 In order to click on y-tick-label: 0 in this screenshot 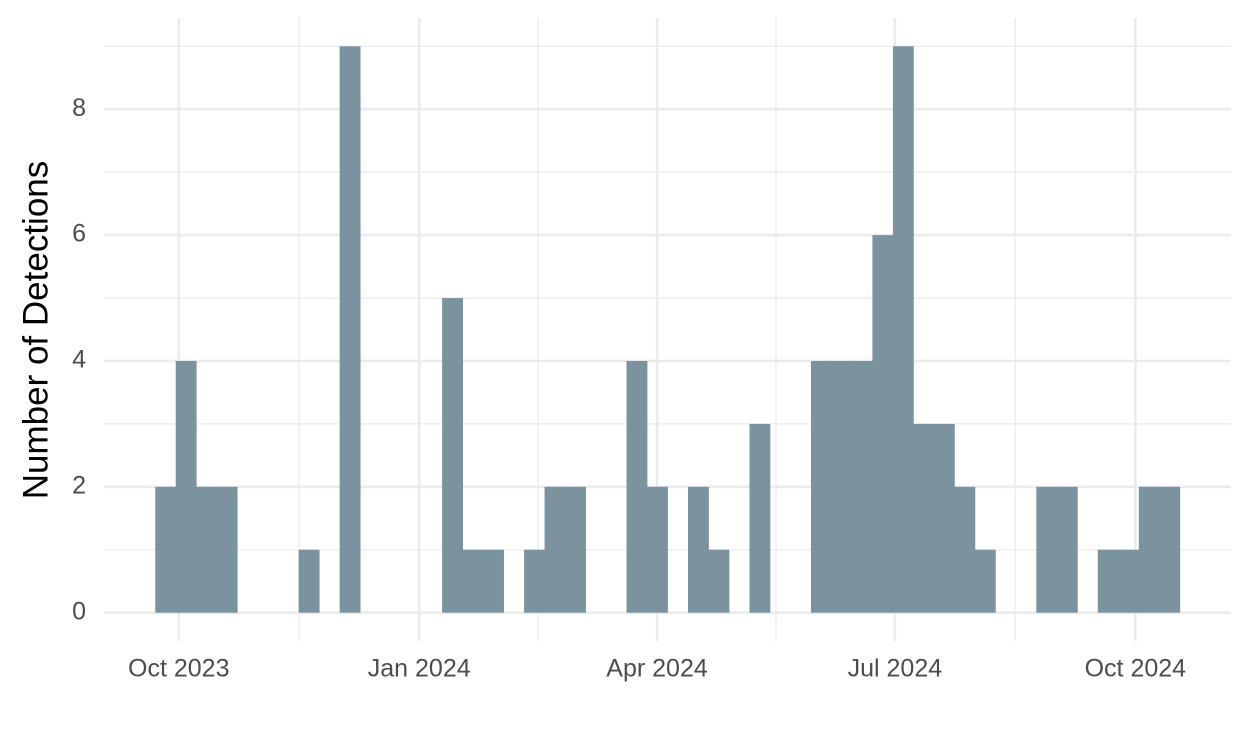, I will do `click(79, 611)`.